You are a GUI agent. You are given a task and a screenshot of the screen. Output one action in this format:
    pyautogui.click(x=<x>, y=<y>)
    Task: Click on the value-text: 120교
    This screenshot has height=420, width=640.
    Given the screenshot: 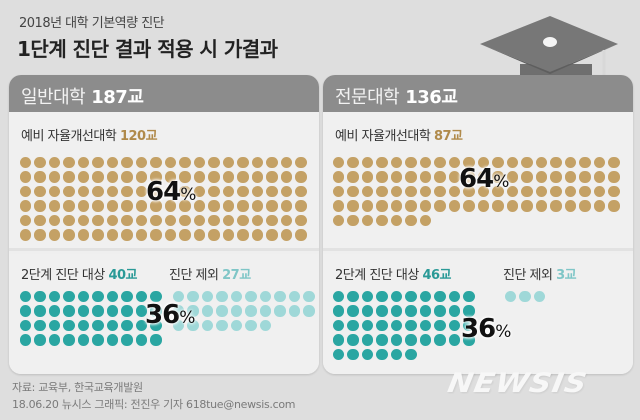 What is the action you would take?
    pyautogui.click(x=138, y=136)
    